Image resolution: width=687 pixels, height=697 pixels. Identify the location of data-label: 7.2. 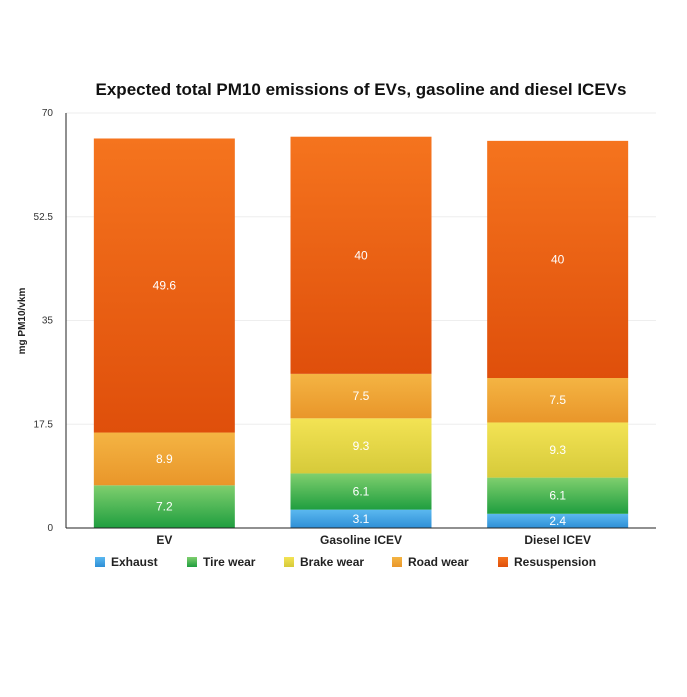
(164, 507).